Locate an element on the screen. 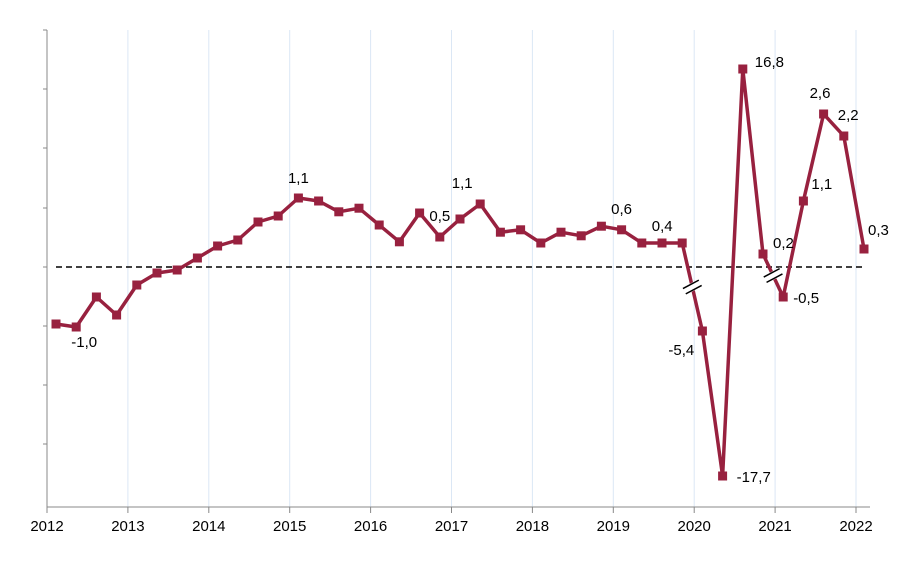 The height and width of the screenshot is (571, 900). x-tick-label: 2017 is located at coordinates (451, 526).